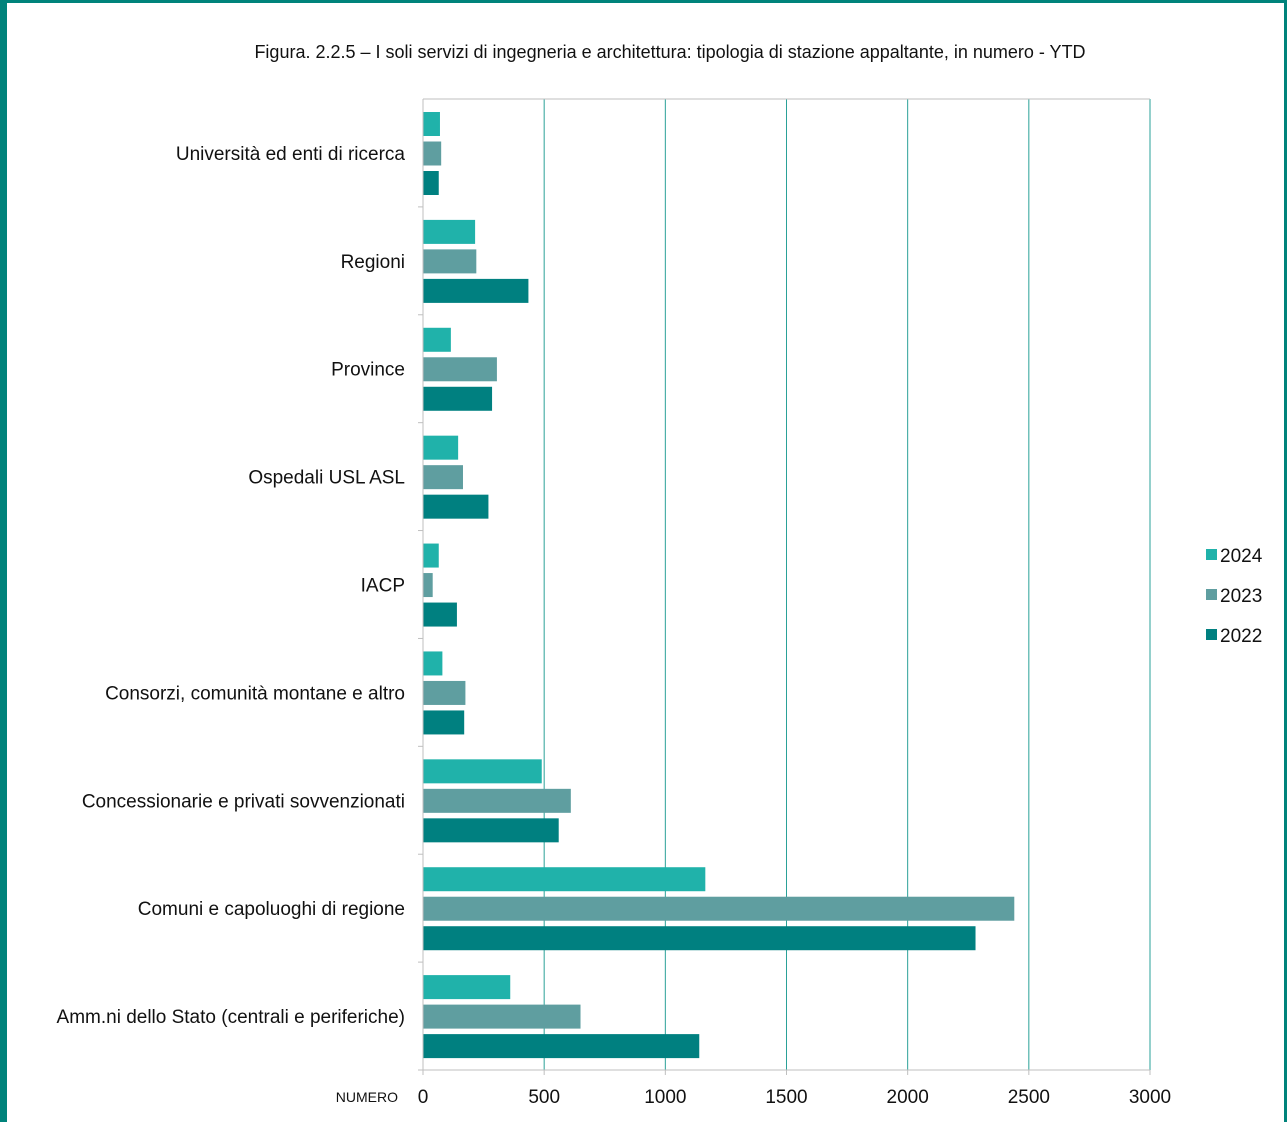 The image size is (1287, 1122). Describe the element at coordinates (291, 154) in the screenshot. I see `category-label: Università ed enti di ricerca` at that location.